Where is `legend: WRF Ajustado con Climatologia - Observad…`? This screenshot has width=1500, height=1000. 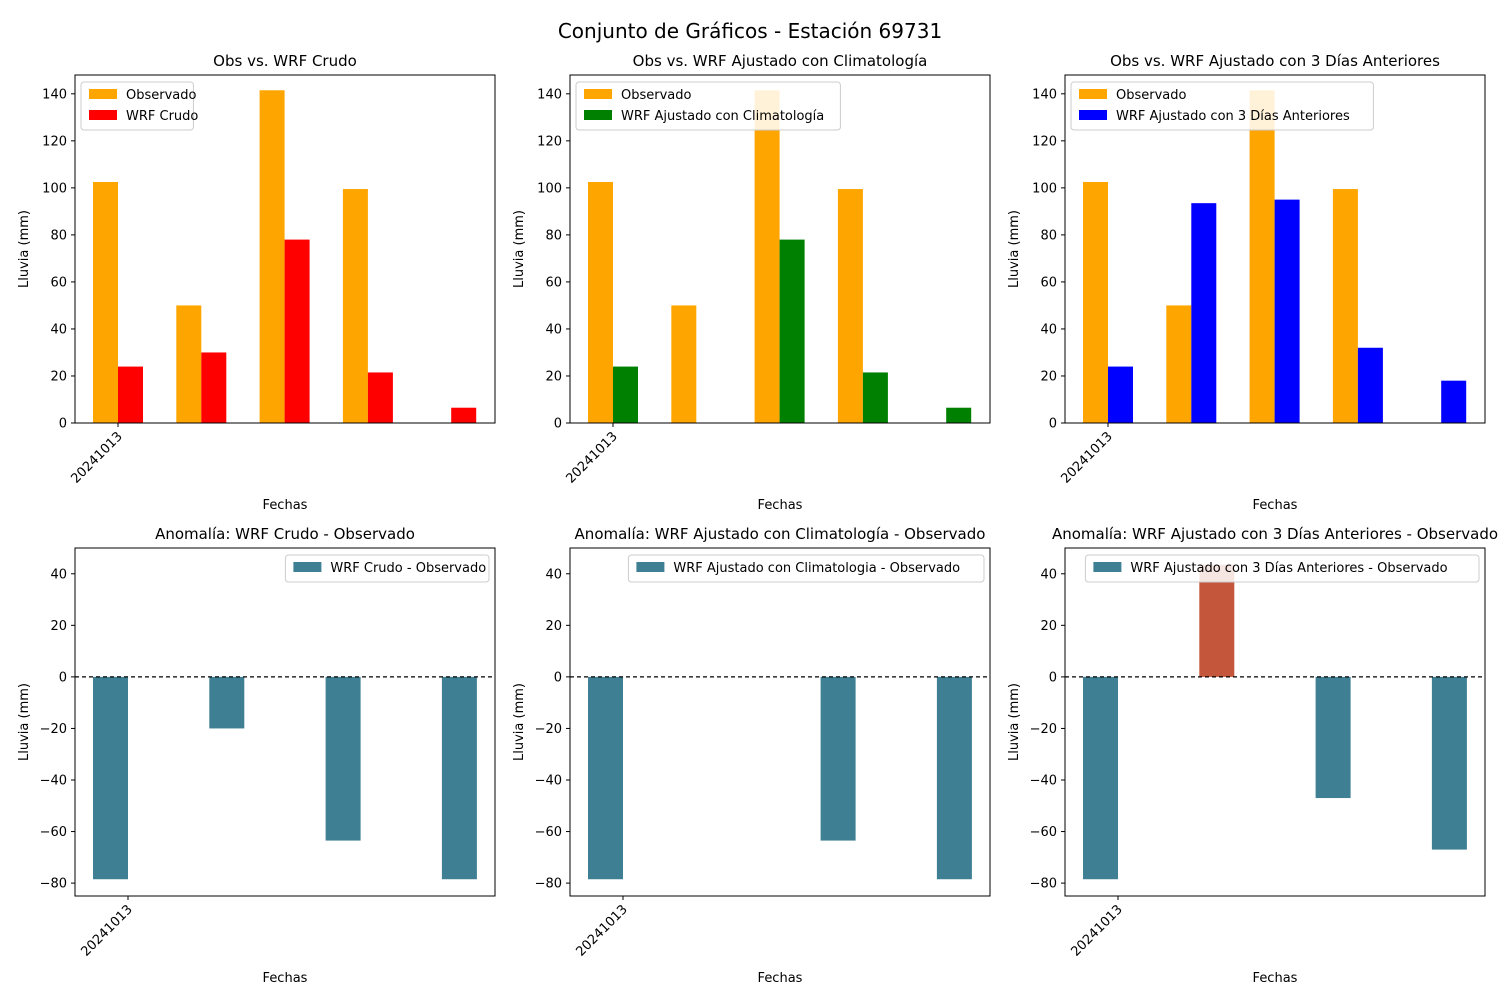 legend: WRF Ajustado con Climatologia - Observad… is located at coordinates (806, 568).